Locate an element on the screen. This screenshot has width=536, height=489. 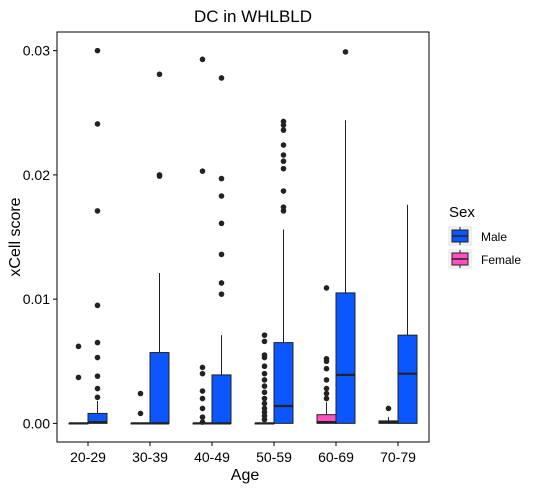
legend-title: Sex is located at coordinates (462, 212).